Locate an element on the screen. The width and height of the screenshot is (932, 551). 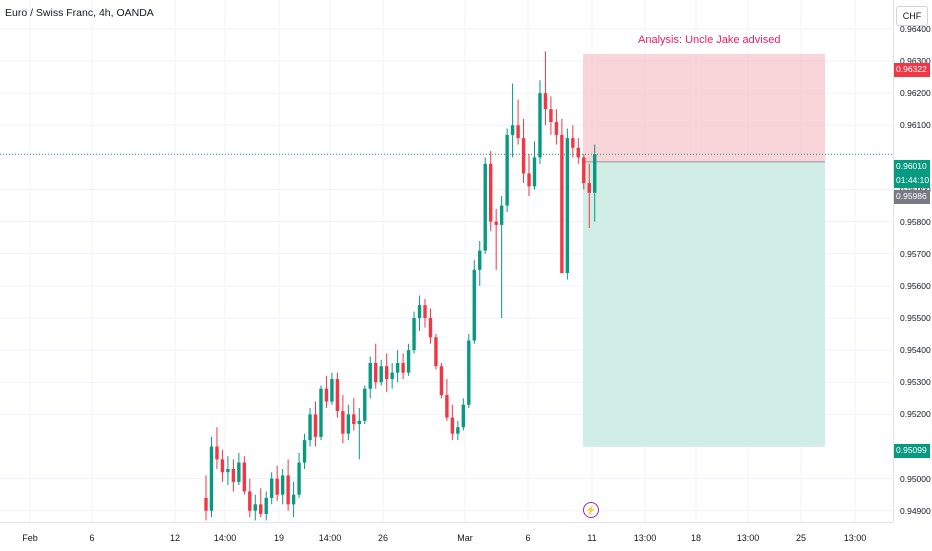
price-axis-label: 0.94900 is located at coordinates (915, 510).